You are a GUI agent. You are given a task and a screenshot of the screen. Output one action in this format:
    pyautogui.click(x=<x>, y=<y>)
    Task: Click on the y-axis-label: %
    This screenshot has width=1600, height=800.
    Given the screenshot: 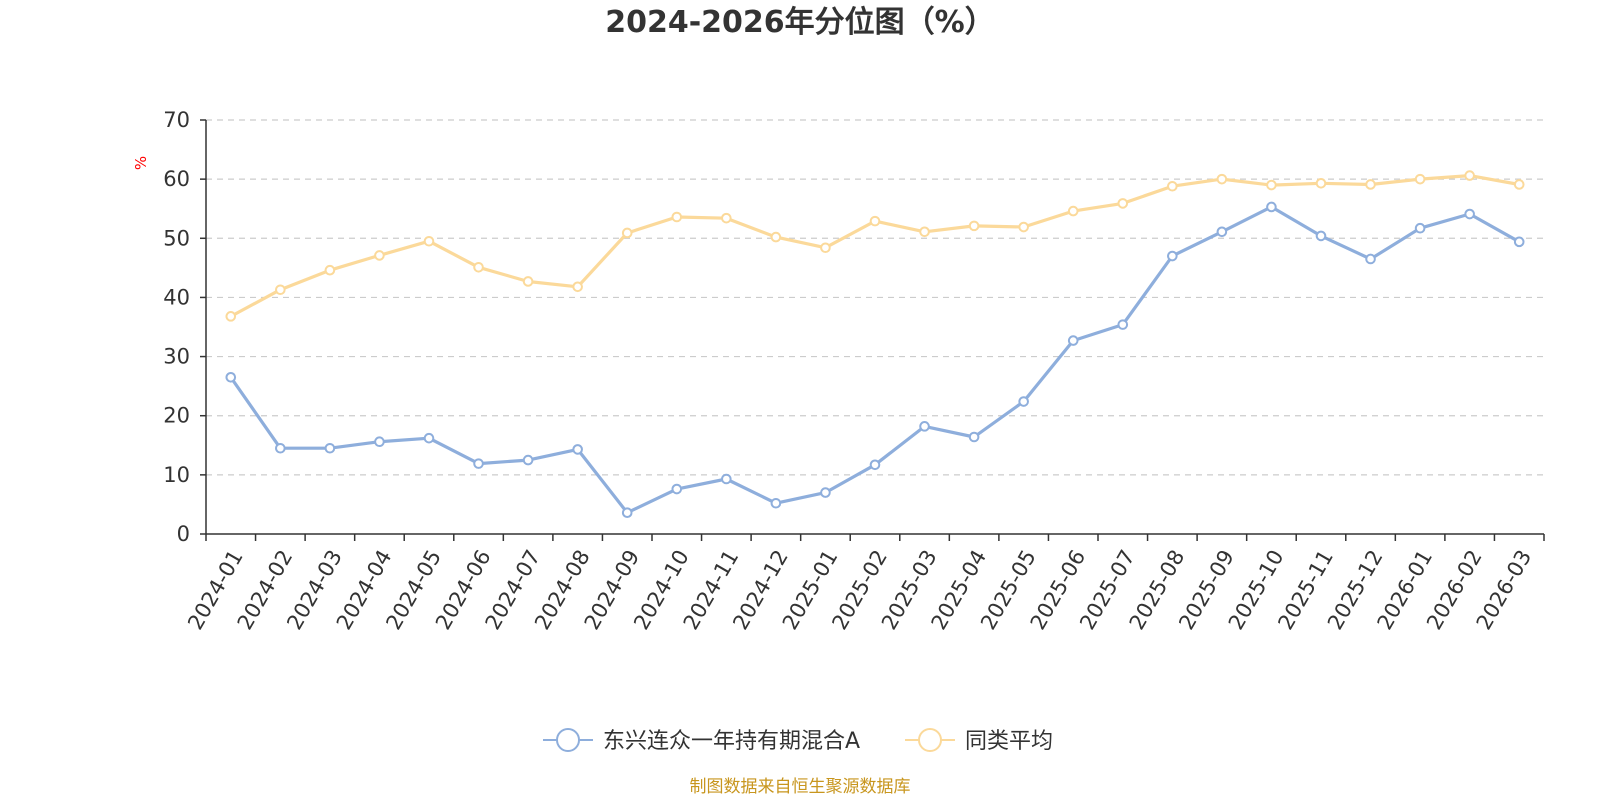 What is the action you would take?
    pyautogui.click(x=141, y=163)
    